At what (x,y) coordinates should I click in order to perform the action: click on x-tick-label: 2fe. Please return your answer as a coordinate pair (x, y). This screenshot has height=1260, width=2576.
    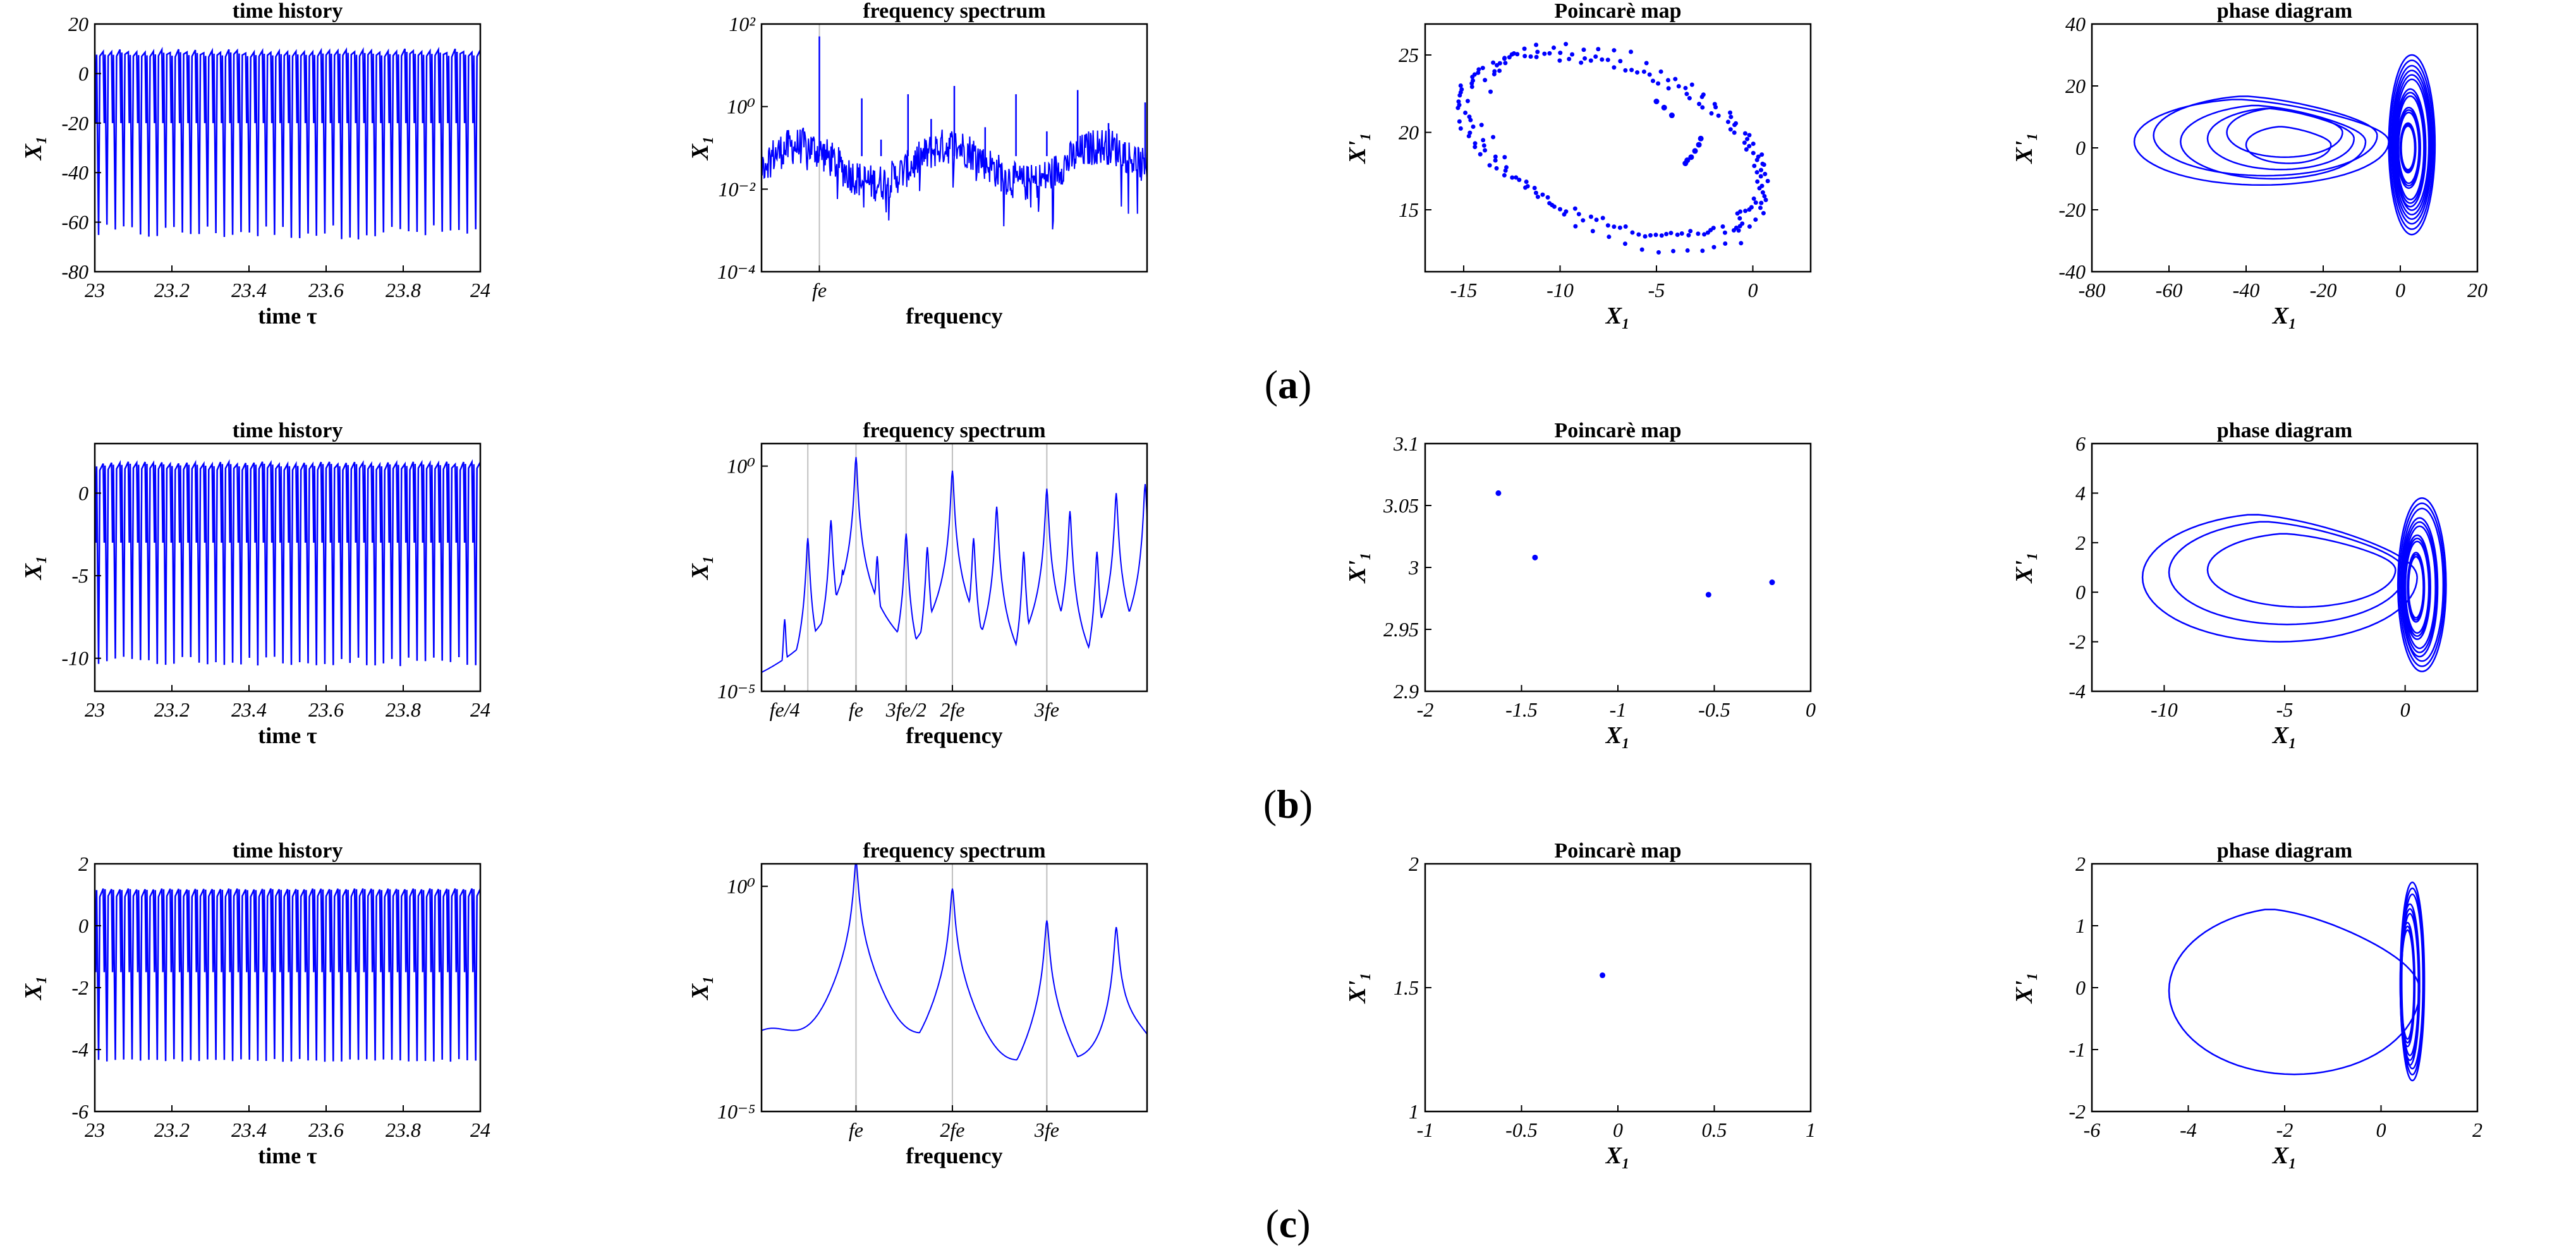
    Looking at the image, I should click on (952, 1129).